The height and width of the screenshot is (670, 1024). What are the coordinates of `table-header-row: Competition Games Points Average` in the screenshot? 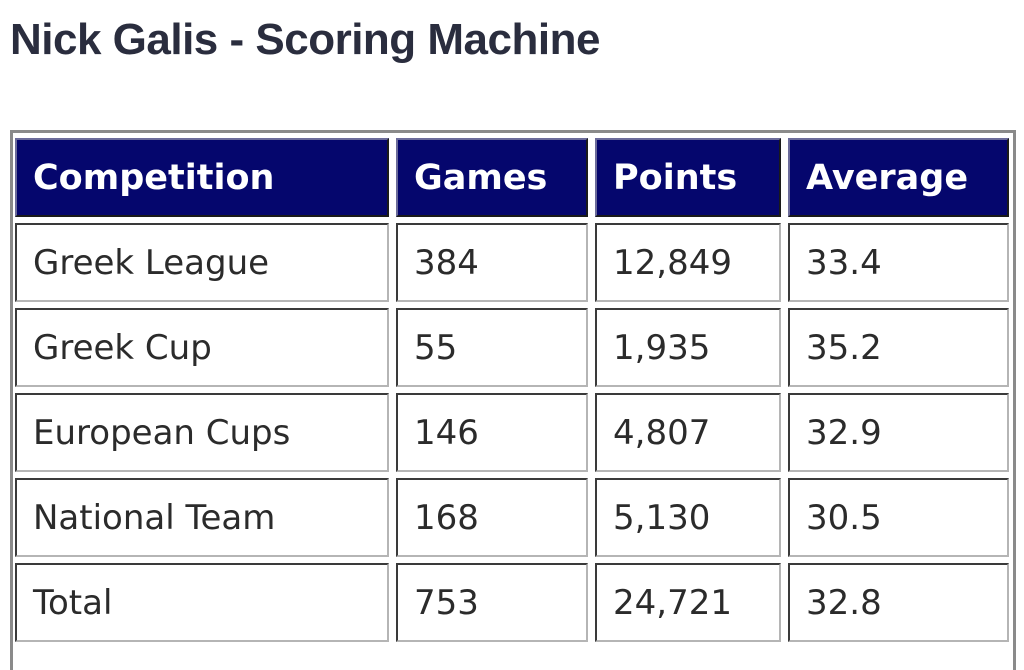 It's located at (512, 177).